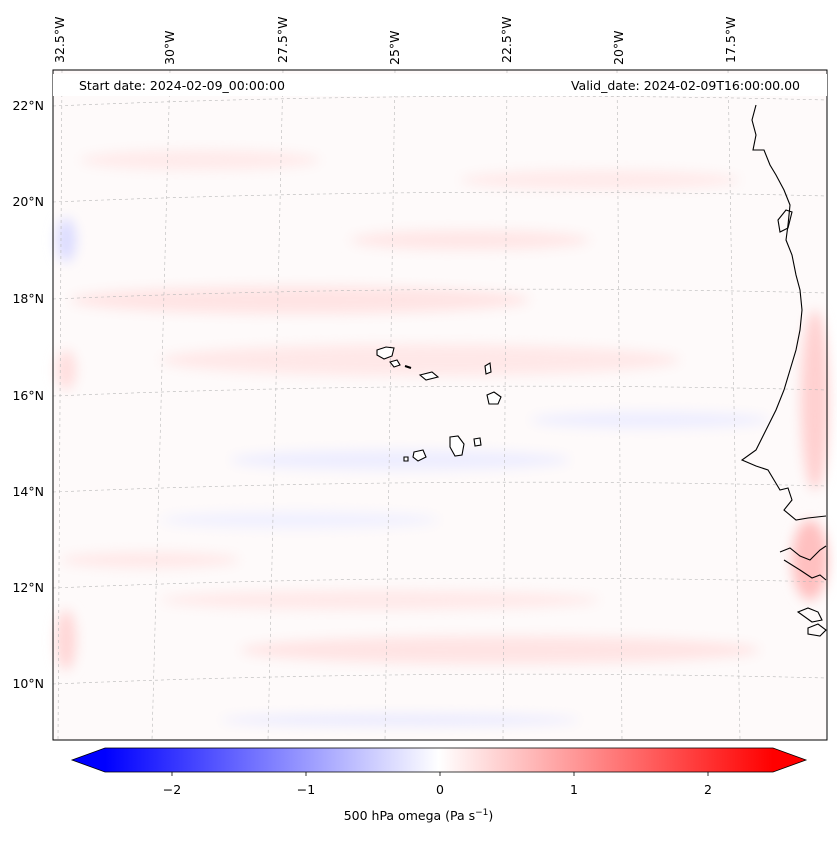  I want to click on colorbar, so click(439, 761).